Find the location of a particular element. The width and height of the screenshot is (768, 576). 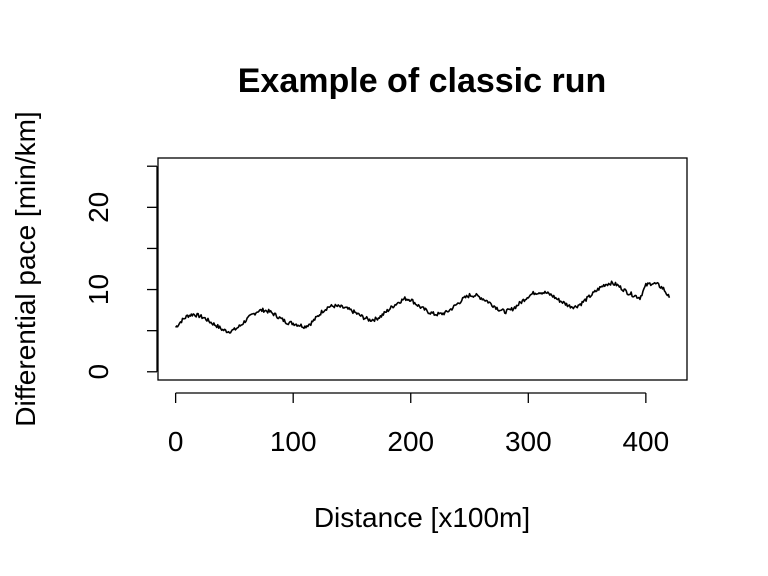

x-tick-label: 200 is located at coordinates (410, 441).